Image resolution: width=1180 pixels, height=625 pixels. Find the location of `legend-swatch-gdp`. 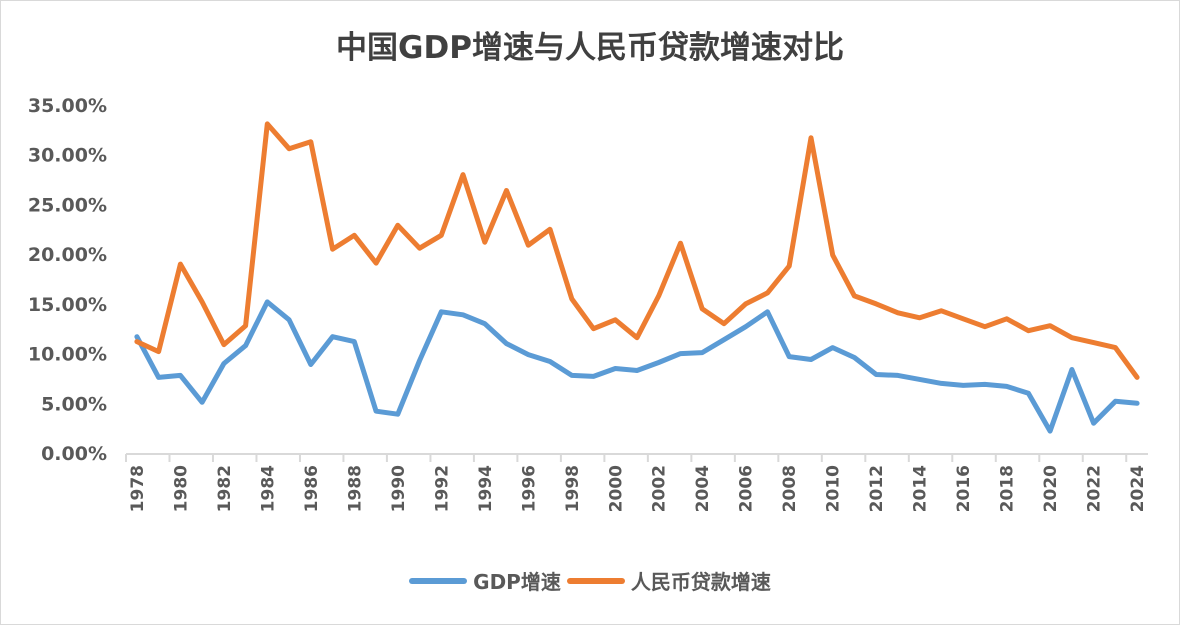

legend-swatch-gdp is located at coordinates (438, 580).